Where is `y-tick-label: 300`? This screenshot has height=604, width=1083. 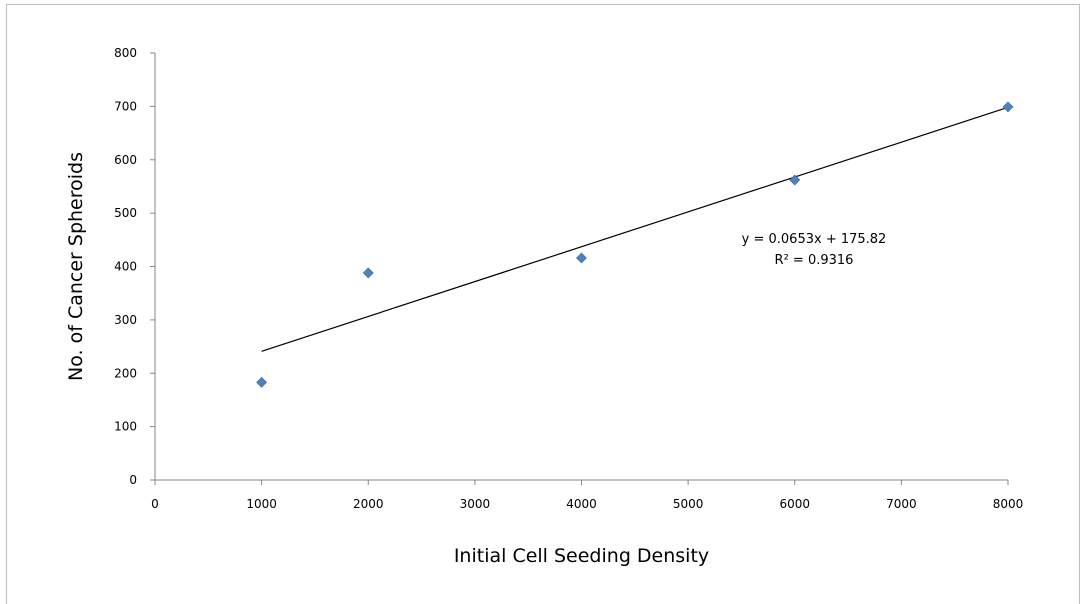 y-tick-label: 300 is located at coordinates (125, 320).